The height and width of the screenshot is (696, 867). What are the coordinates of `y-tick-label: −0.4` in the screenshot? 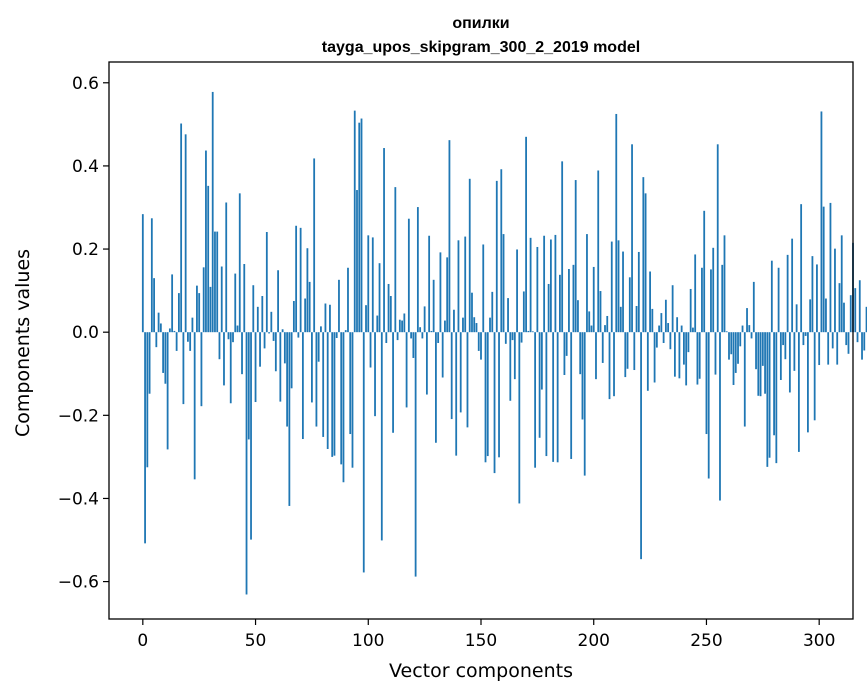 It's located at (78, 499).